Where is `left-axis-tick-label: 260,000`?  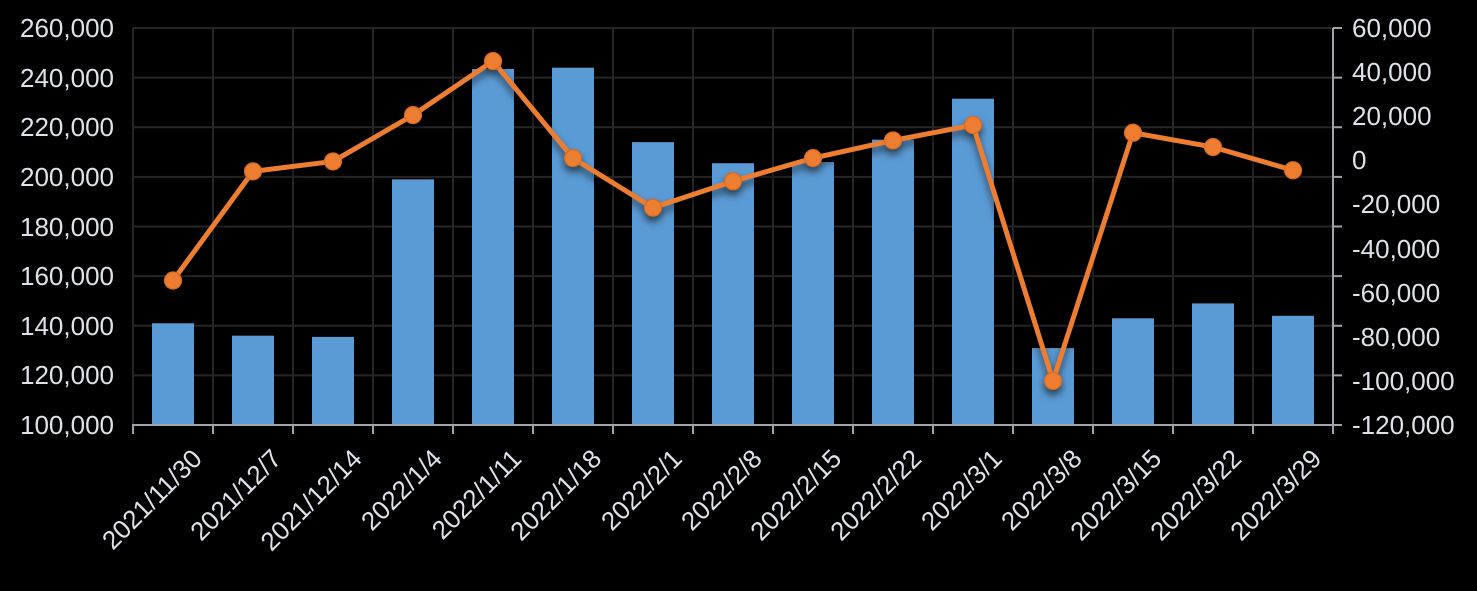
left-axis-tick-label: 260,000 is located at coordinates (67, 28).